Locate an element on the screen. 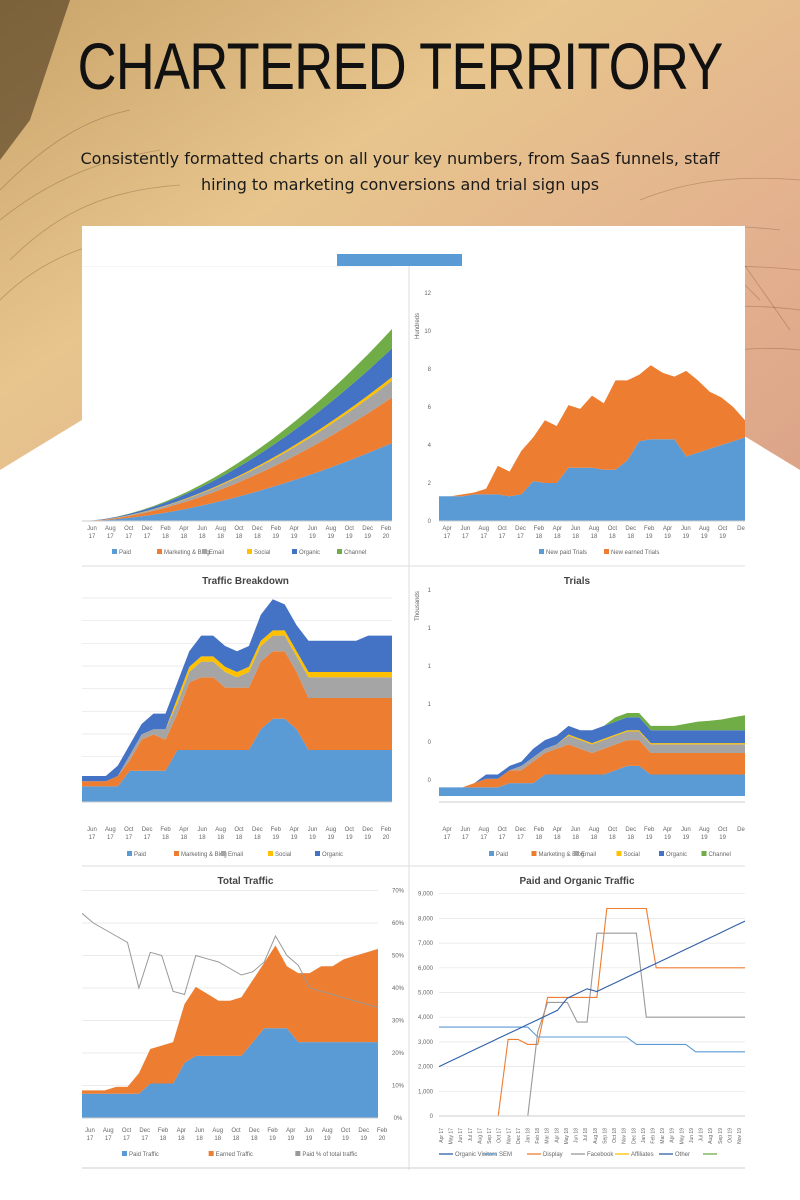 This screenshot has width=800, height=1200. p5-area-layer is located at coordinates (230, 1019).